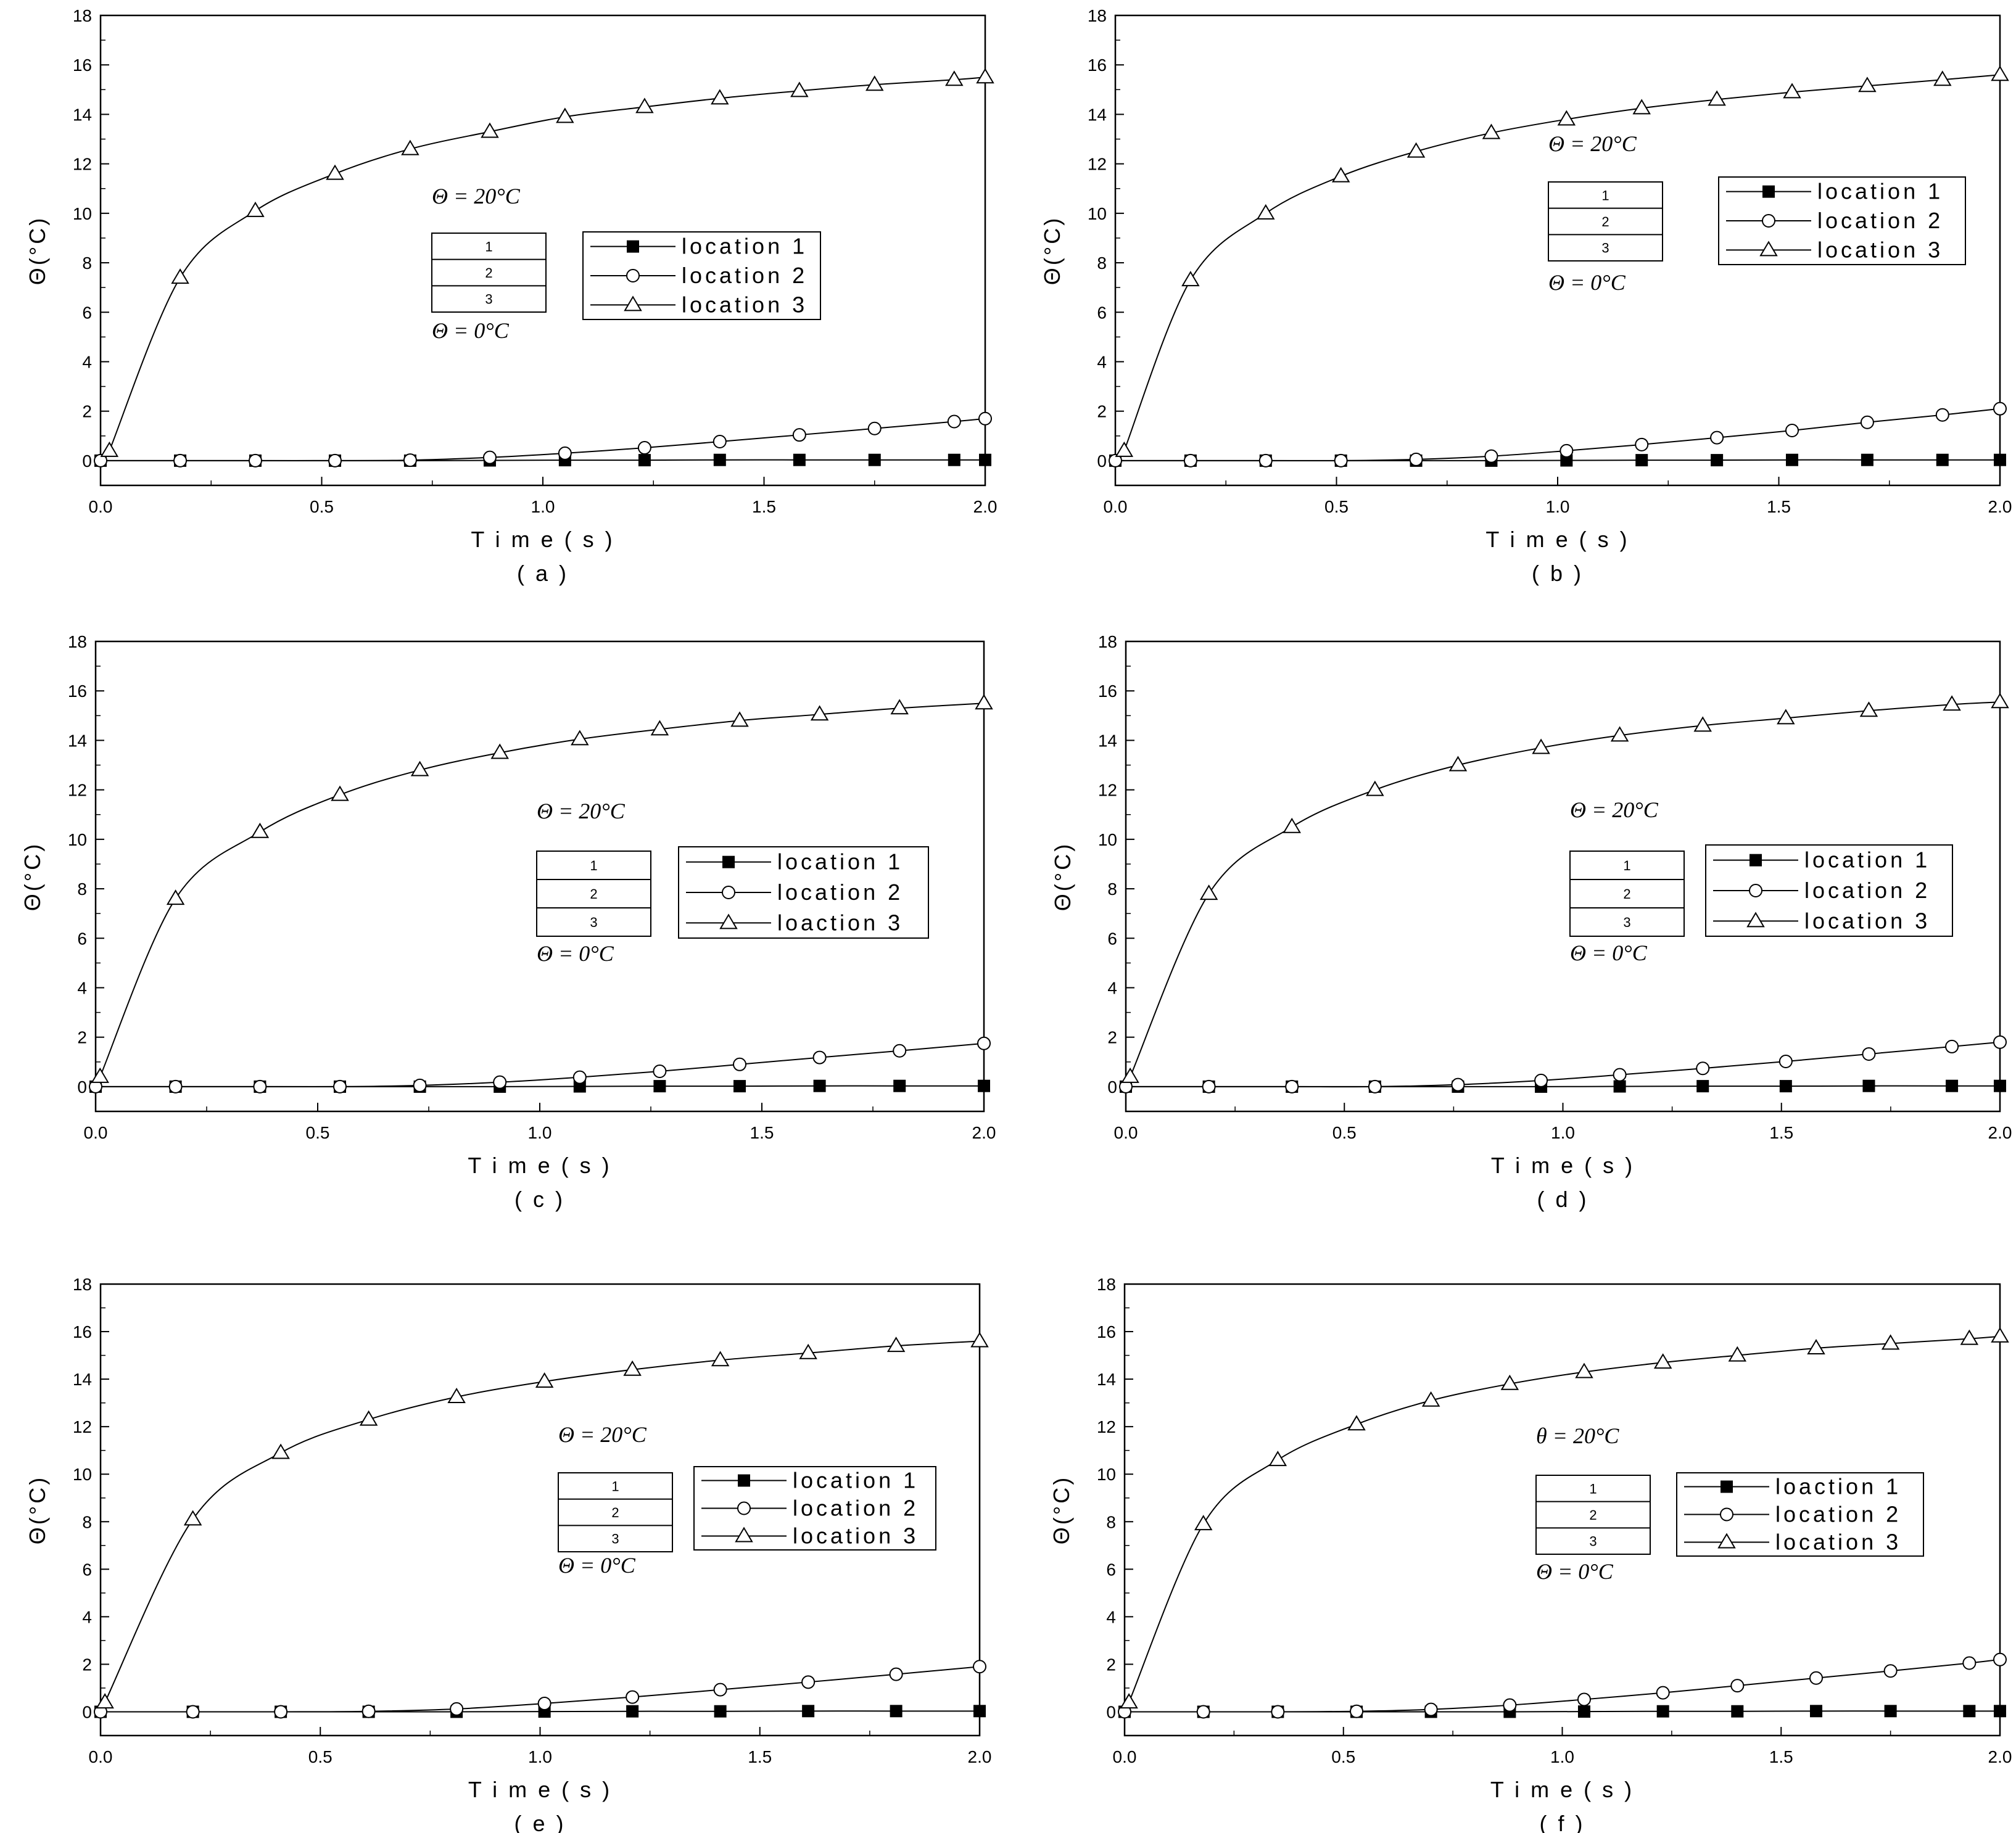 The image size is (2016, 1833). Describe the element at coordinates (87, 461) in the screenshot. I see `y-tick-label: 0` at that location.